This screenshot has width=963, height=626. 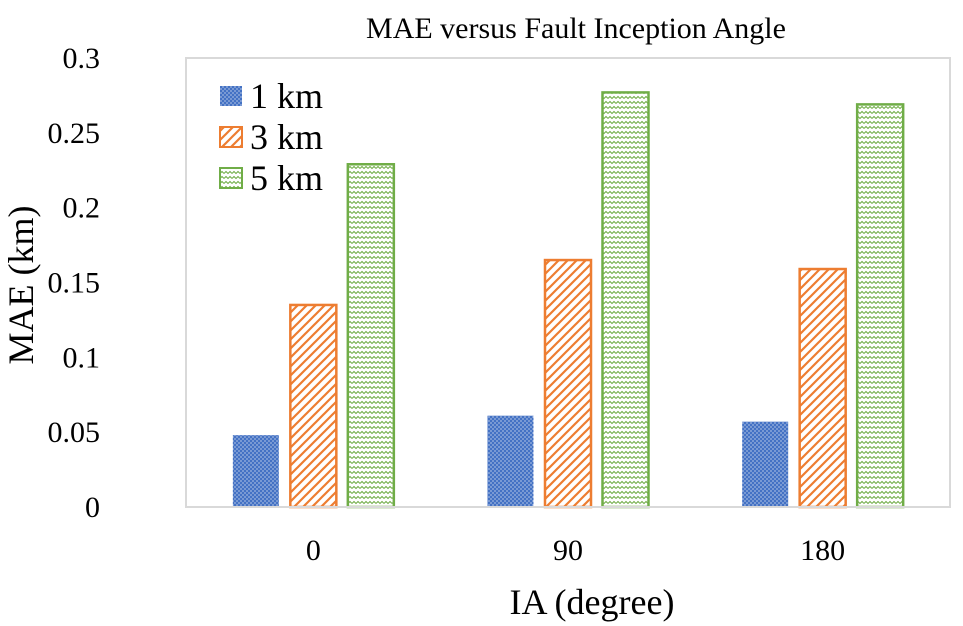 I want to click on y-axis-title: MAE (km), so click(x=21, y=285).